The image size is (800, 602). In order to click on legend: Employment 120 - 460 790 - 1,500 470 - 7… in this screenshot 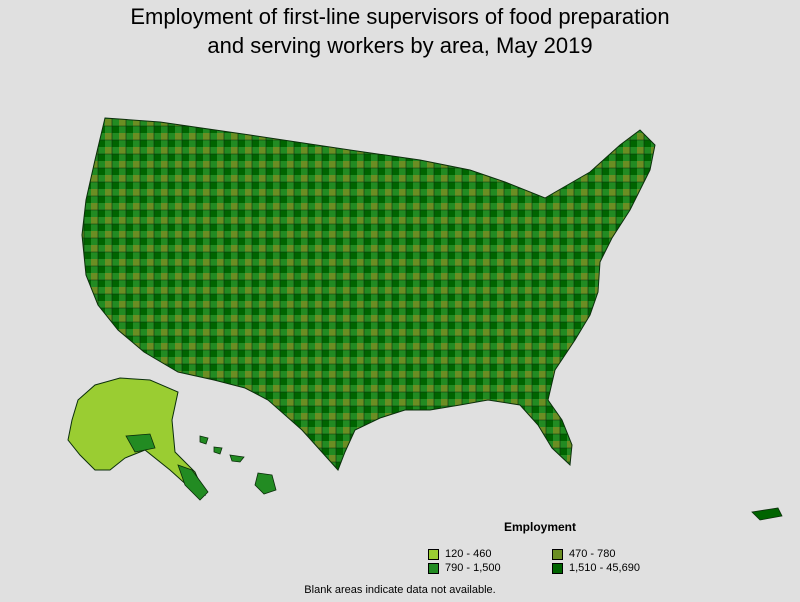, I will do `click(548, 561)`.